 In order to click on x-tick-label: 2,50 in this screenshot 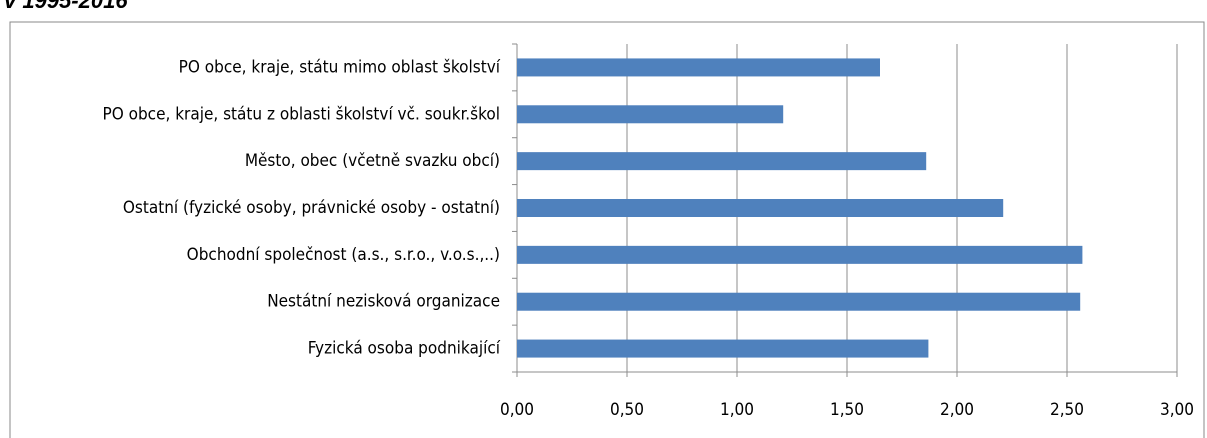, I will do `click(1067, 410)`.